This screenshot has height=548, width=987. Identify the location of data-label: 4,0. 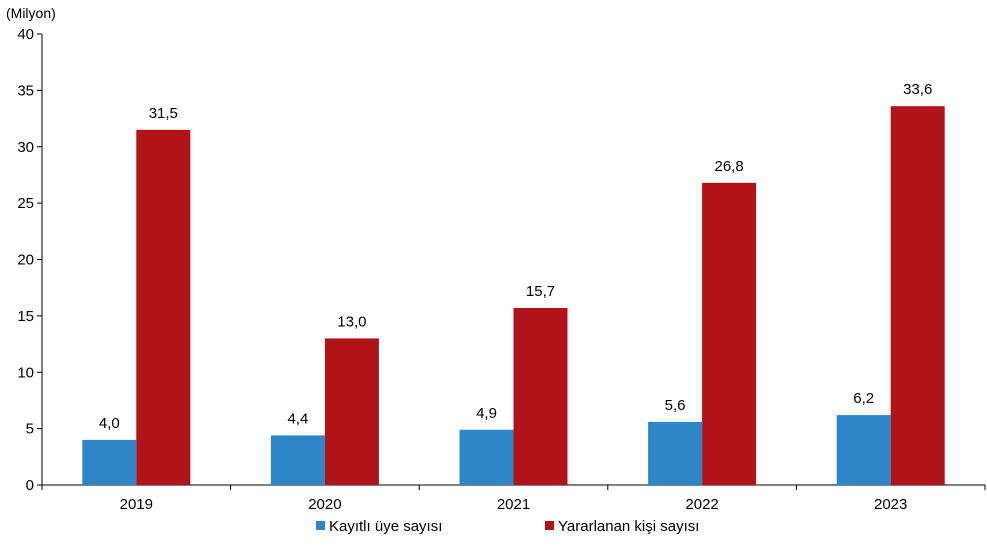
(109, 423).